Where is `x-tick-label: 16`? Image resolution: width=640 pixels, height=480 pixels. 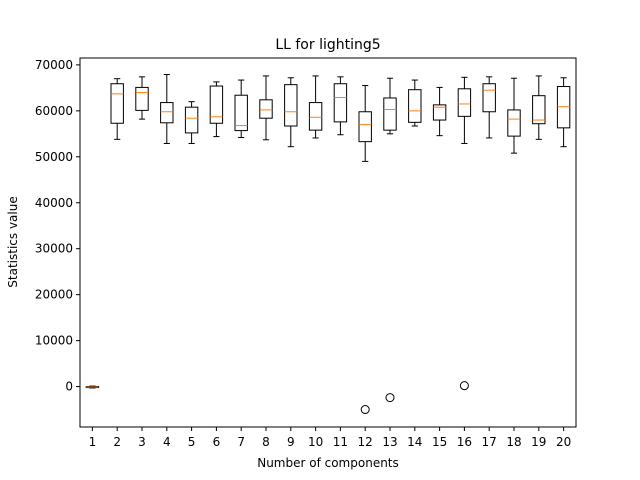 x-tick-label: 16 is located at coordinates (464, 442).